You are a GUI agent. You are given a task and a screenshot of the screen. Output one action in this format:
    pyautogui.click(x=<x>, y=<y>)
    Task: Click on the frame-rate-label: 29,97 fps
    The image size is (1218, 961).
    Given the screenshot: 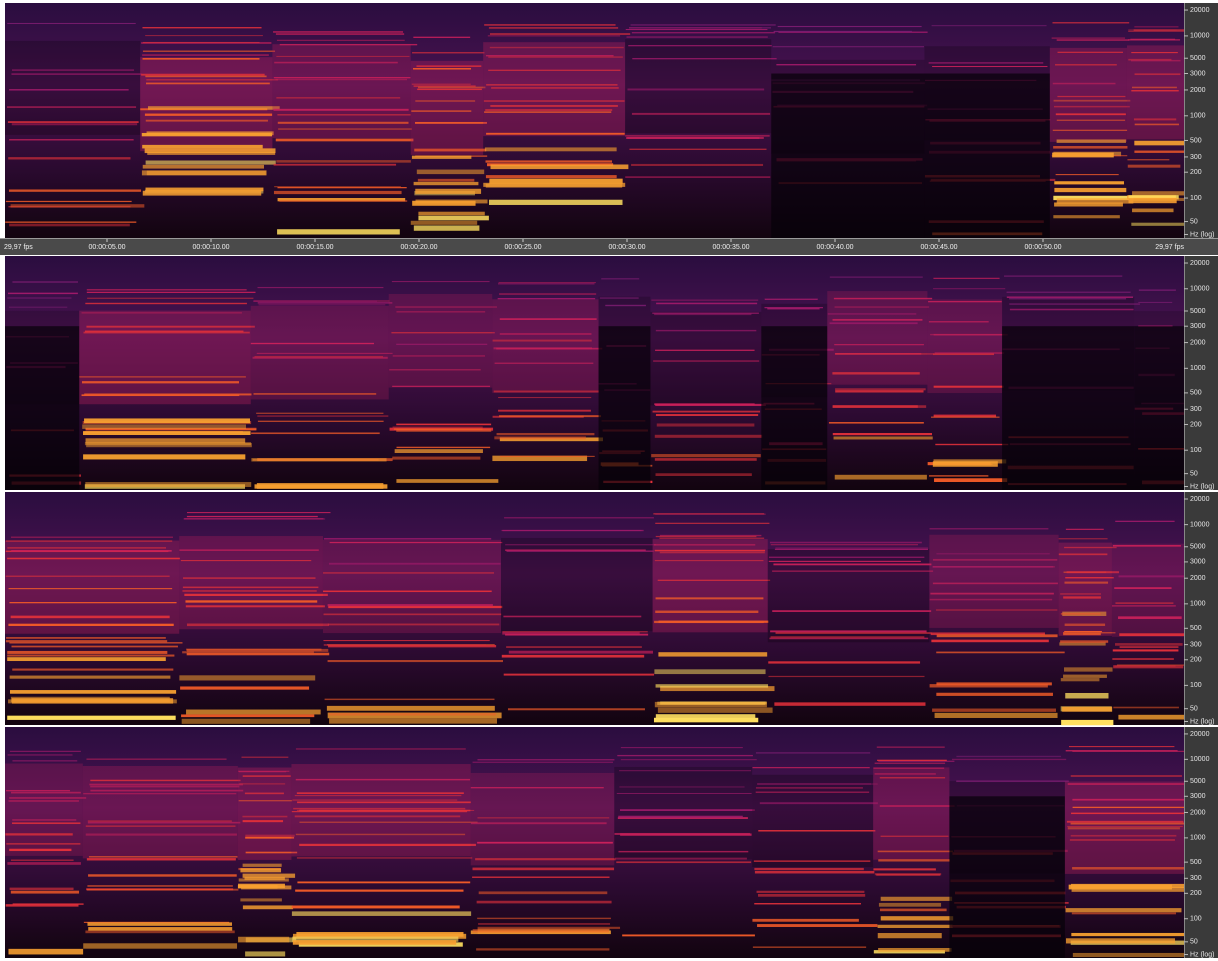 What is the action you would take?
    pyautogui.click(x=18, y=247)
    